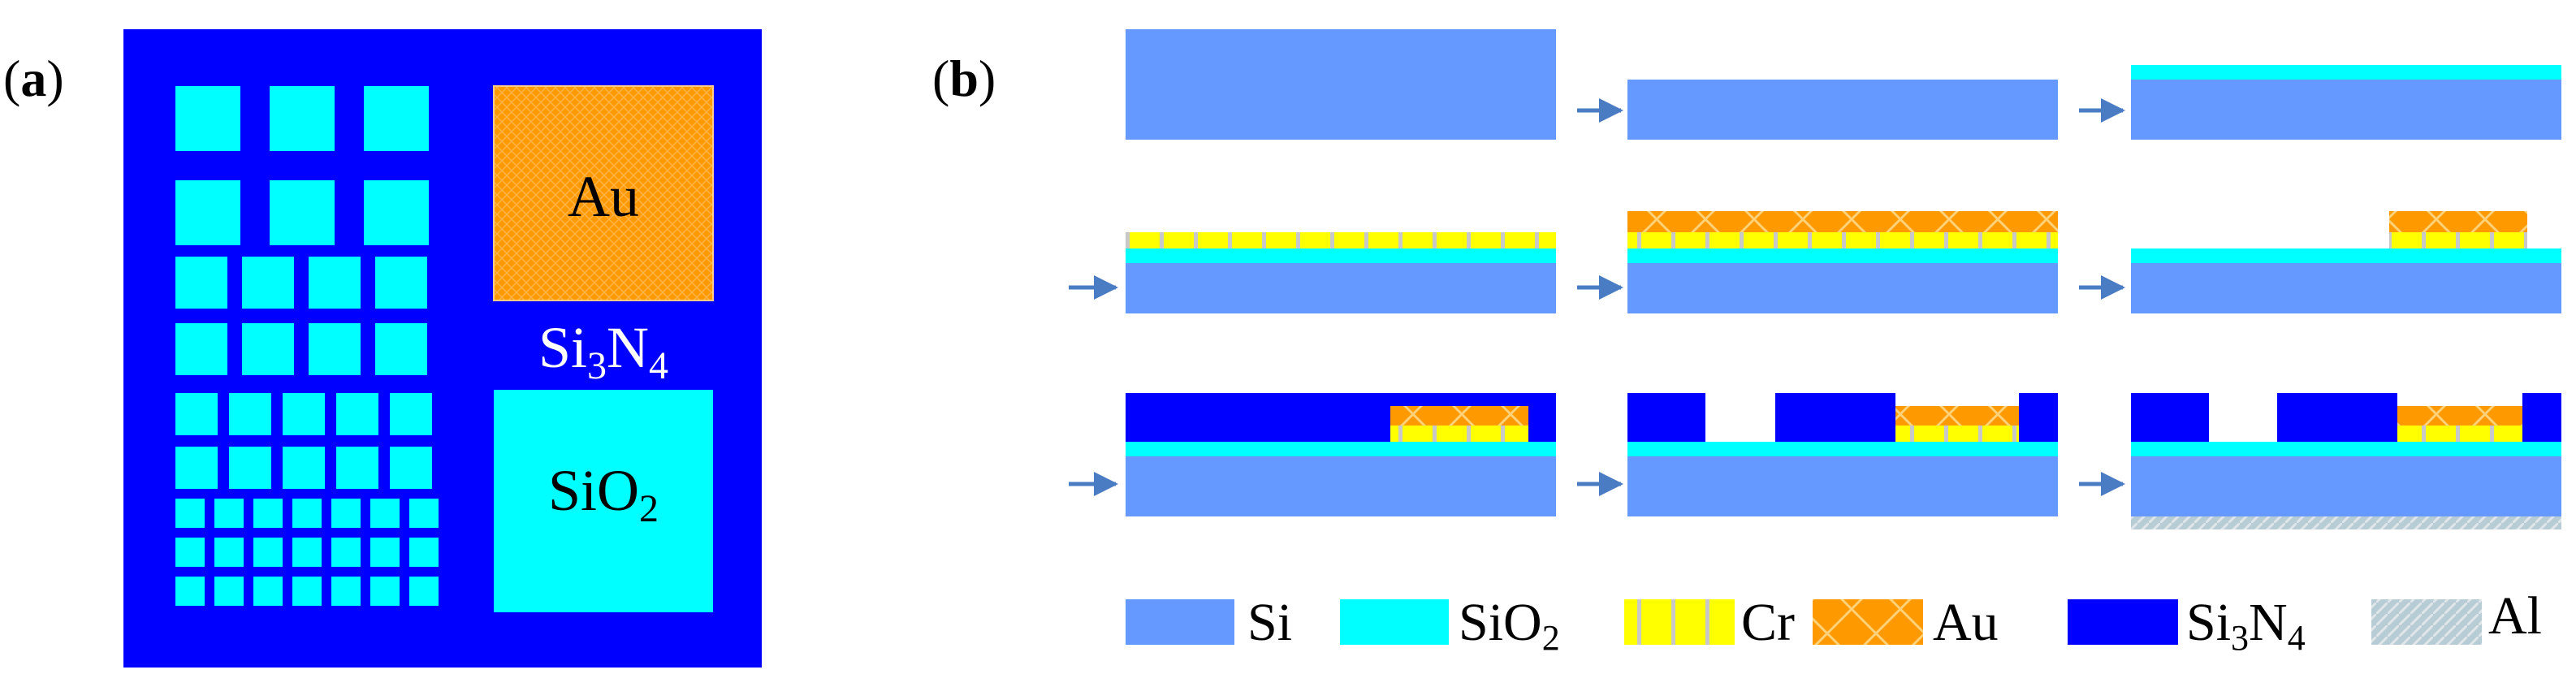  I want to click on legend-label-au: Au, so click(1966, 622).